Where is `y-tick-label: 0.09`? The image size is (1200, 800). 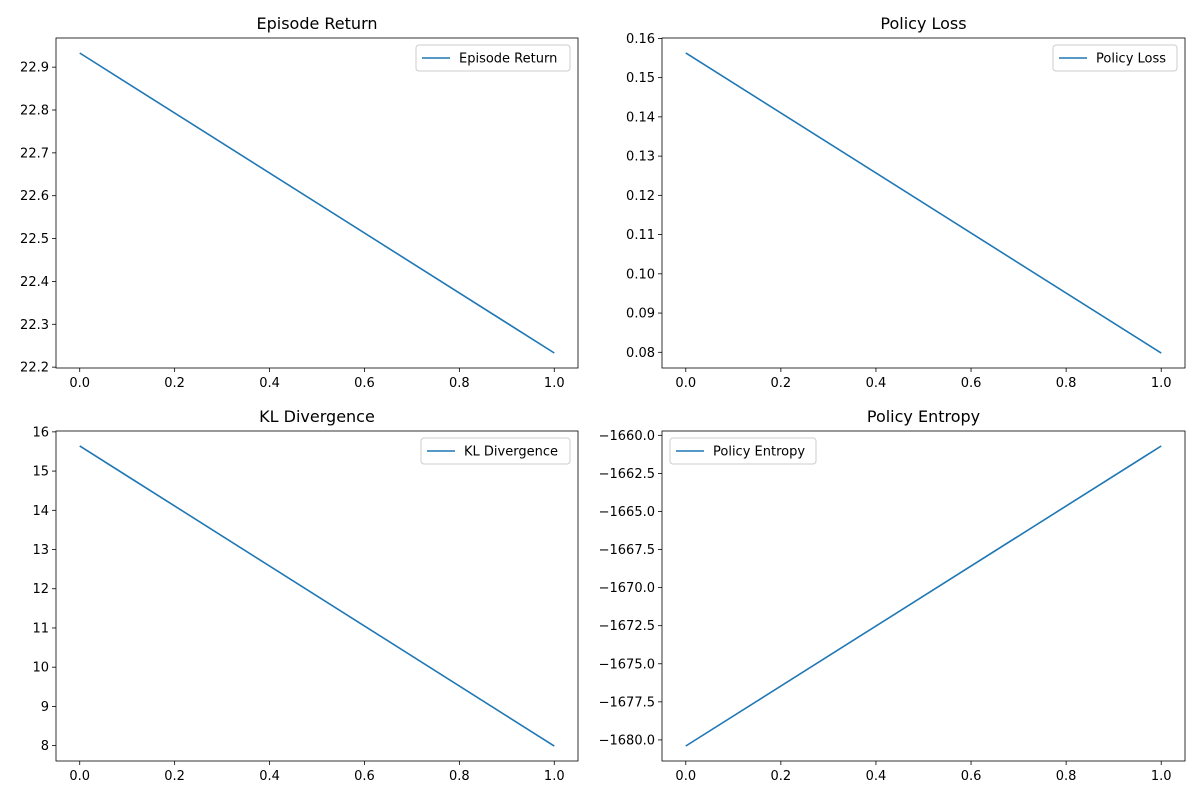
y-tick-label: 0.09 is located at coordinates (640, 314).